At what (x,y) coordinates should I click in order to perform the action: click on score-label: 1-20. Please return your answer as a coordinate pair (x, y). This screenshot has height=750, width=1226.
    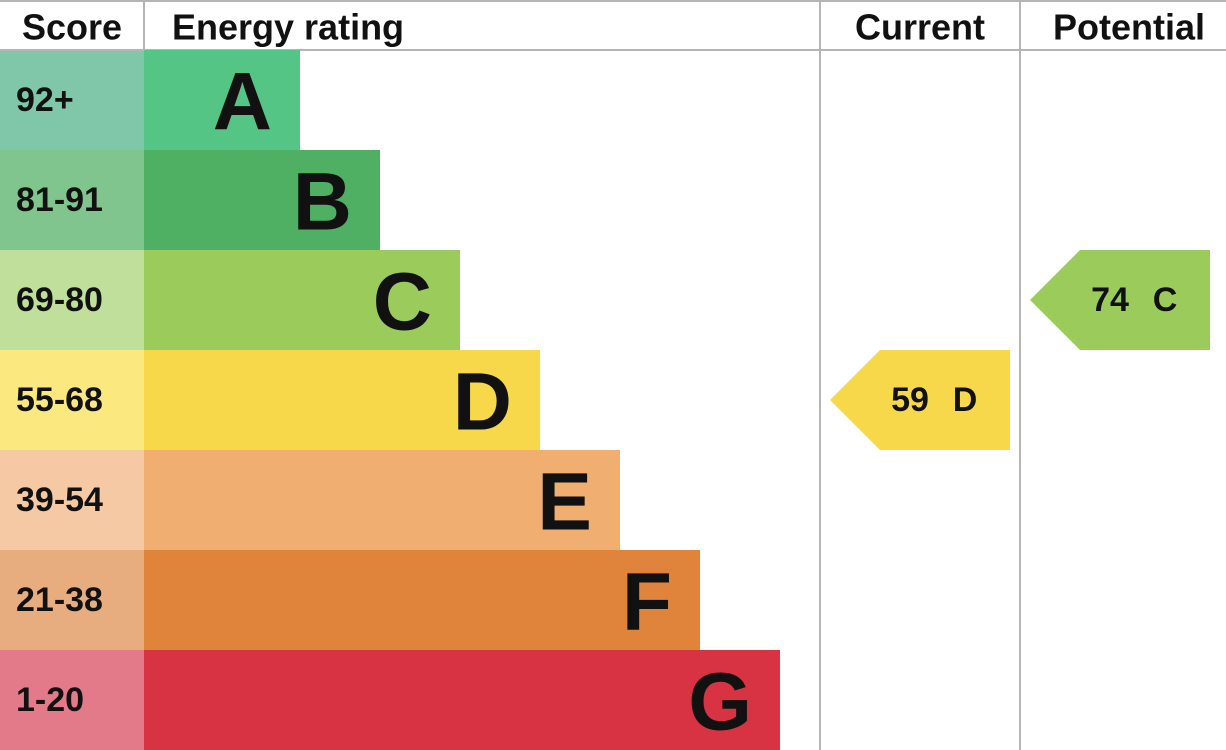
    Looking at the image, I should click on (50, 700).